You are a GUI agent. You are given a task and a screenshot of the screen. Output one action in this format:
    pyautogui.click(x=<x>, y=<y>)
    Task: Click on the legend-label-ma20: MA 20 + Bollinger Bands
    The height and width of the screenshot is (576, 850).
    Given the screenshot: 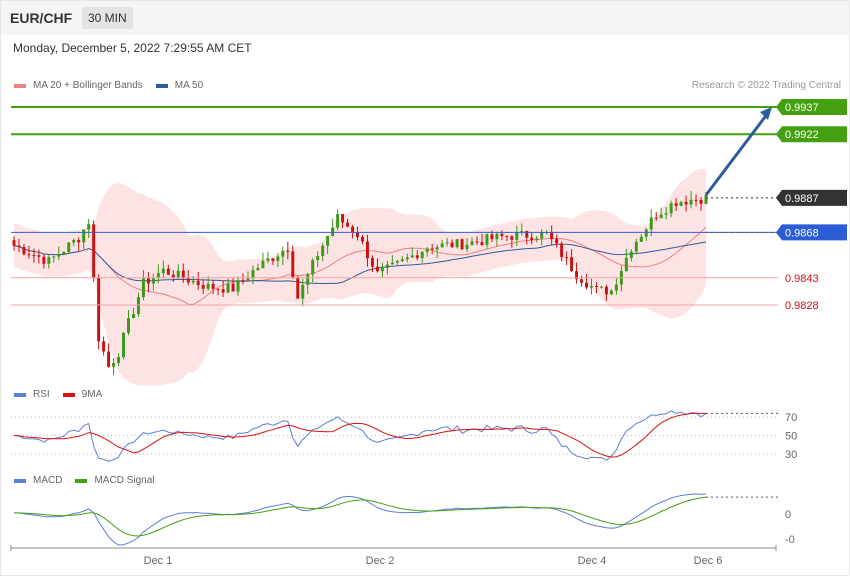 What is the action you would take?
    pyautogui.click(x=88, y=85)
    